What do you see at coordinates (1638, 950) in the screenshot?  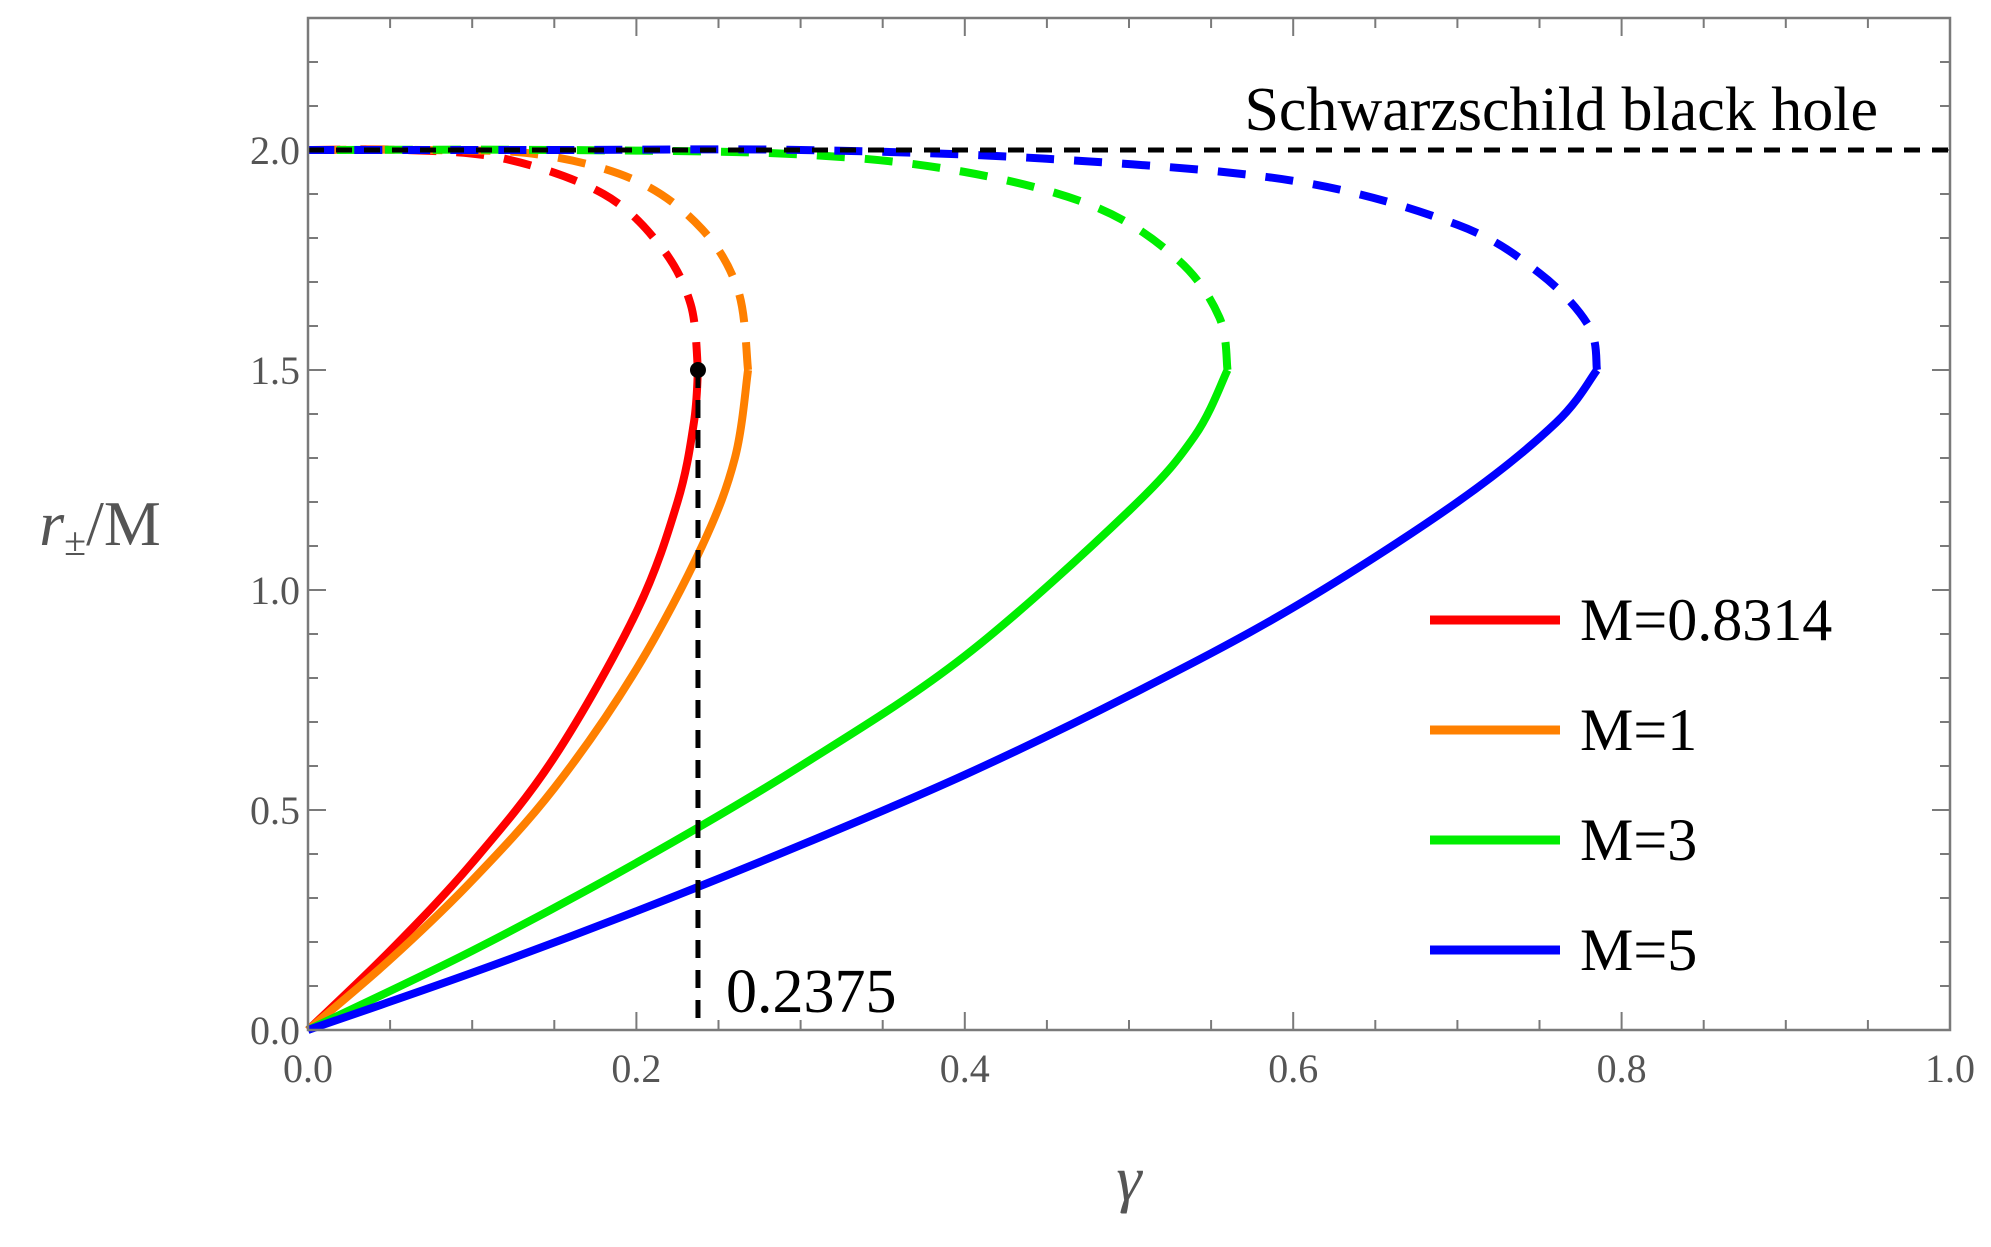 I see `legend-label: M=5` at bounding box center [1638, 950].